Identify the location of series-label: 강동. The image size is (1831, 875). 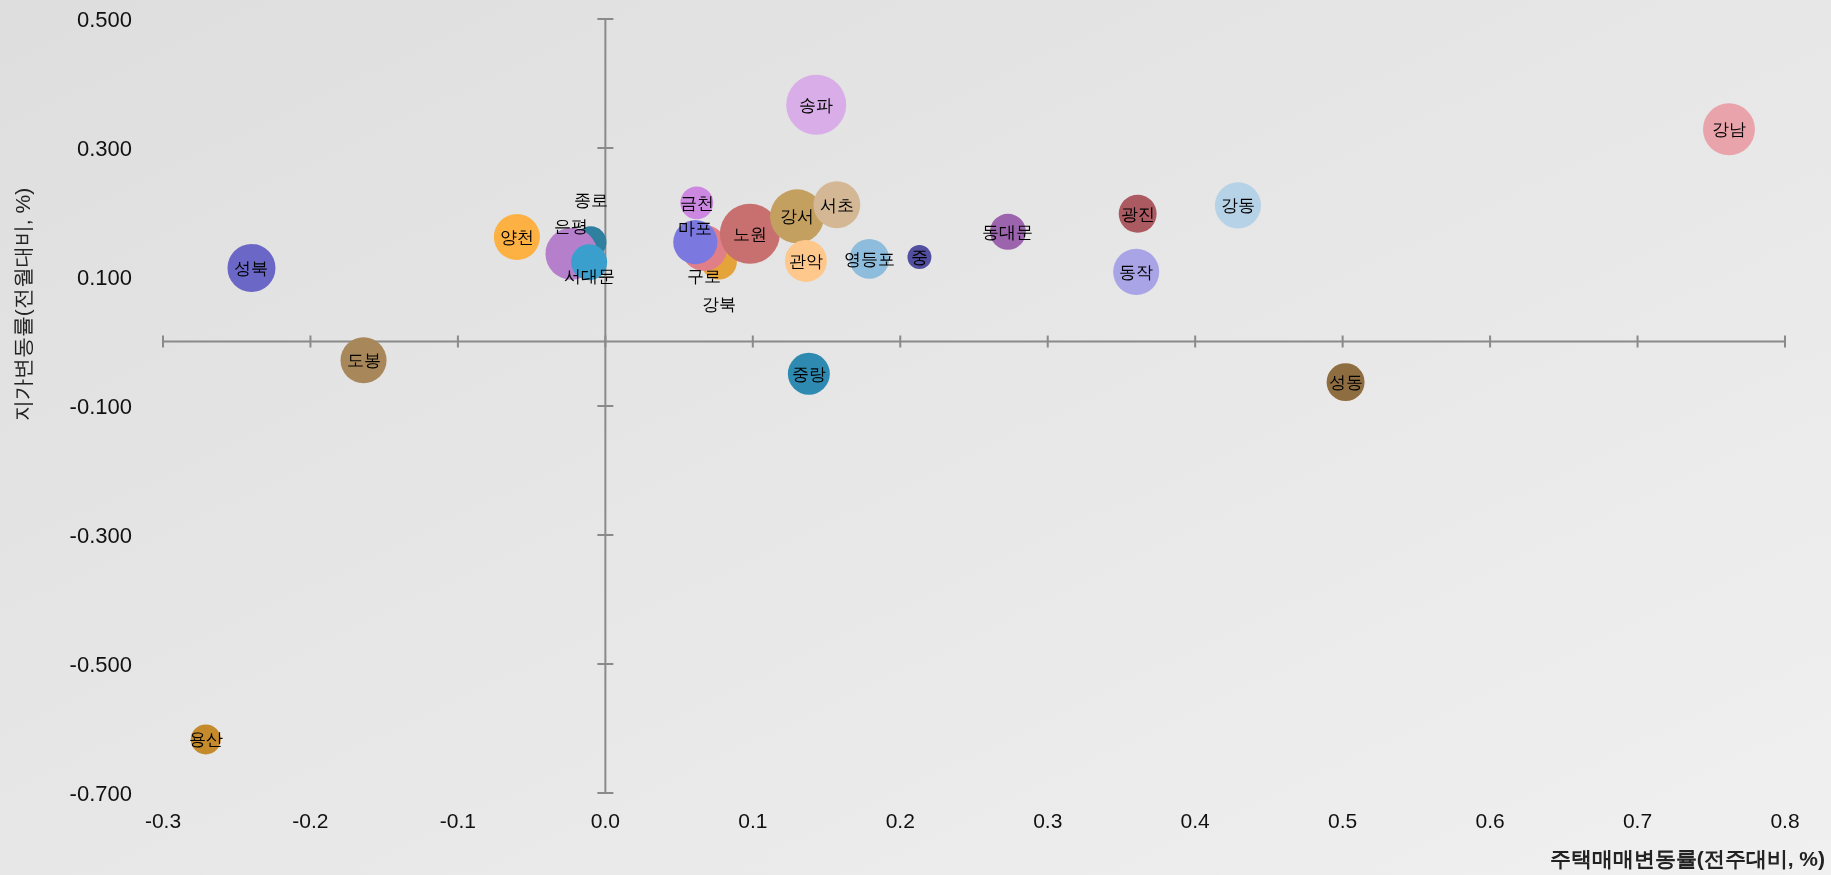
(1237, 206).